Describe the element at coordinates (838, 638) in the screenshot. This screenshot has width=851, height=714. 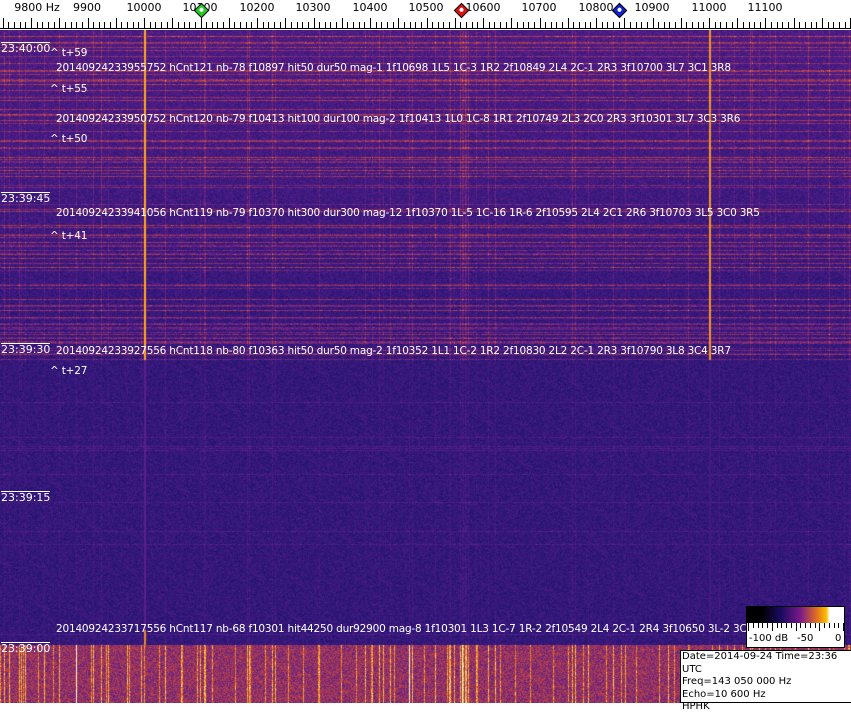
I see `colorbar-max: 0` at that location.